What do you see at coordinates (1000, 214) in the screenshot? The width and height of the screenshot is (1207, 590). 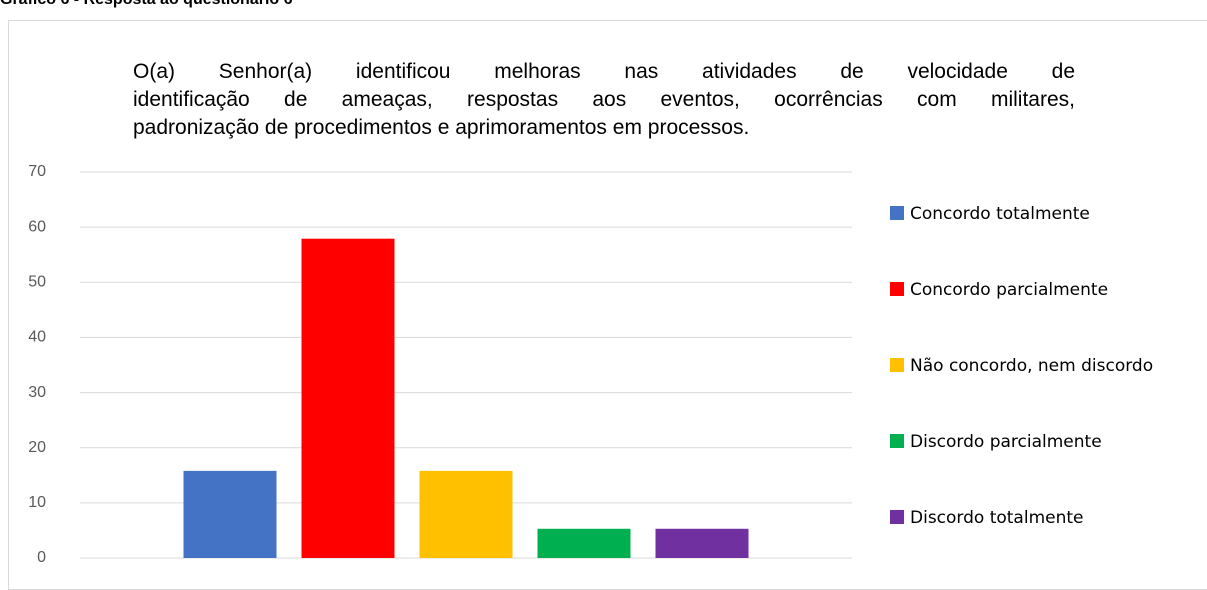 I see `legend-label: Concordo totalmente` at bounding box center [1000, 214].